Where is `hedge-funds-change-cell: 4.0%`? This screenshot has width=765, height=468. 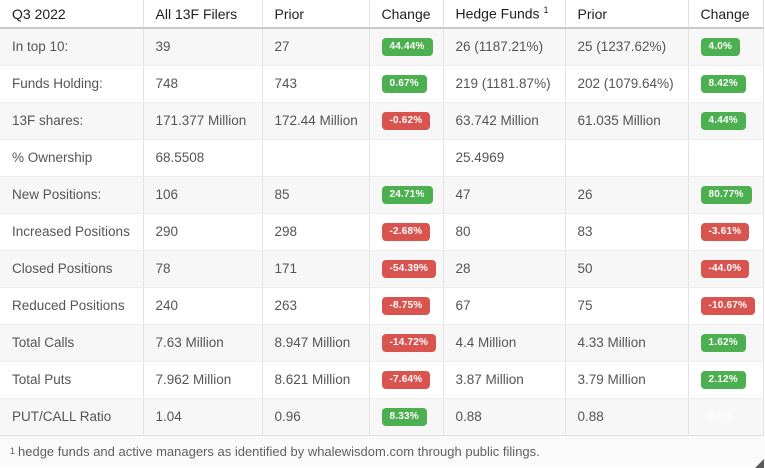
hedge-funds-change-cell: 4.0% is located at coordinates (725, 47).